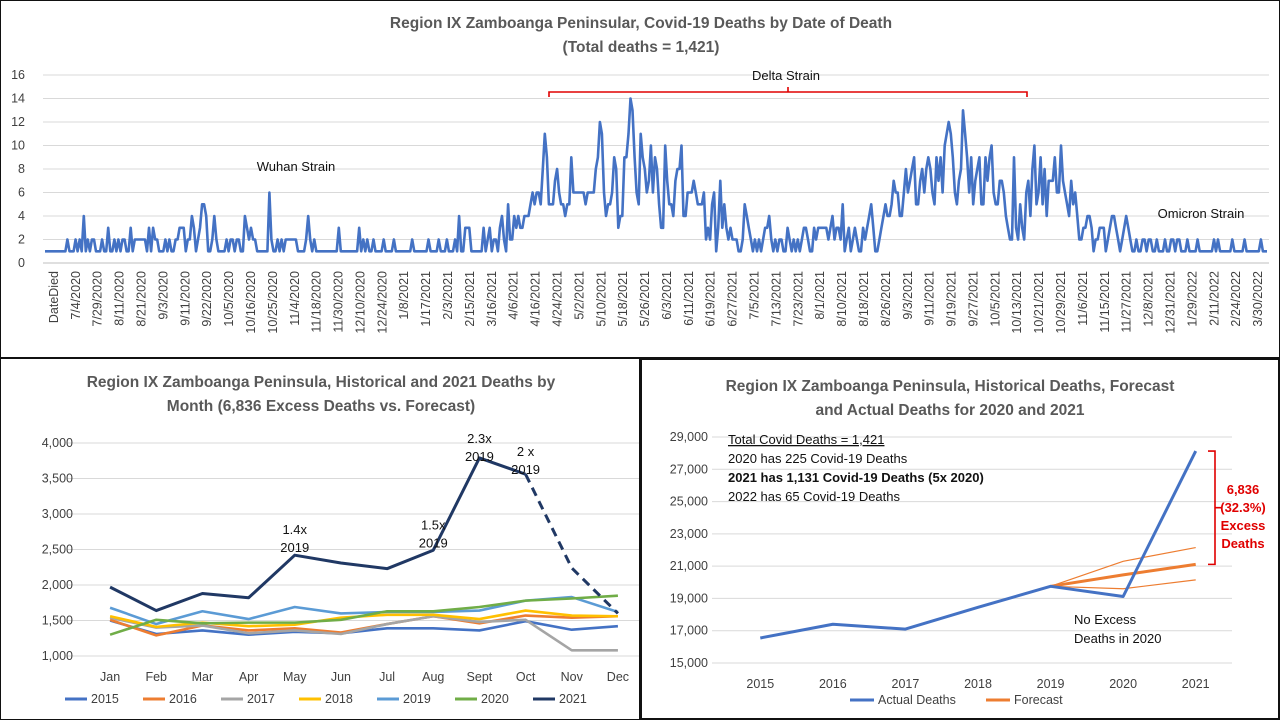  I want to click on x-tick-label: 9/3/2020, so click(163, 295).